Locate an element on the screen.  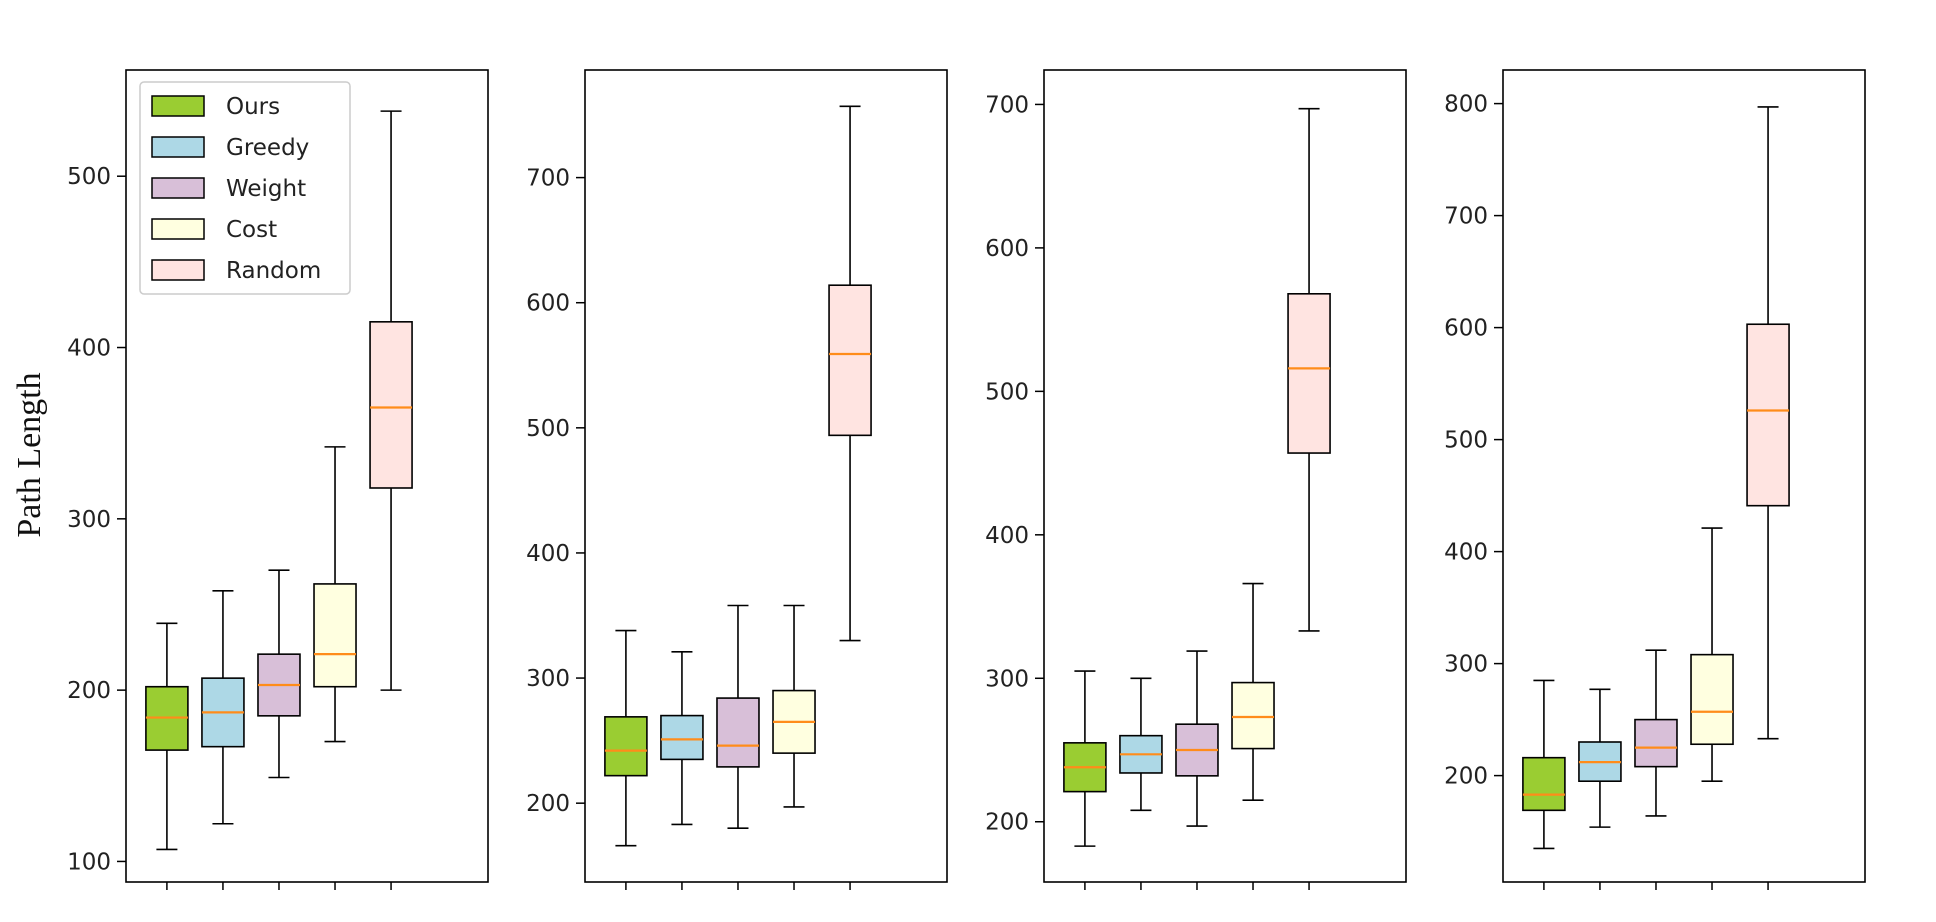
legend-label: Random is located at coordinates (273, 271).